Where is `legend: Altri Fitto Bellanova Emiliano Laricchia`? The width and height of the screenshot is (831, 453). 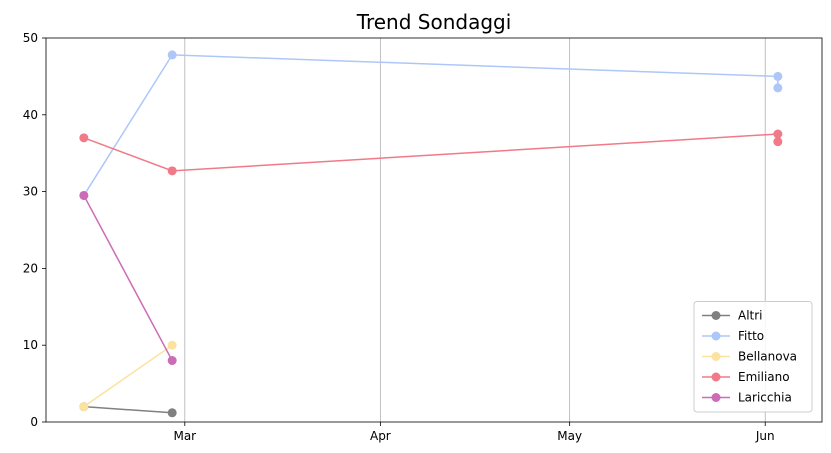
legend: Altri Fitto Bellanova Emiliano Laricchia is located at coordinates (753, 357).